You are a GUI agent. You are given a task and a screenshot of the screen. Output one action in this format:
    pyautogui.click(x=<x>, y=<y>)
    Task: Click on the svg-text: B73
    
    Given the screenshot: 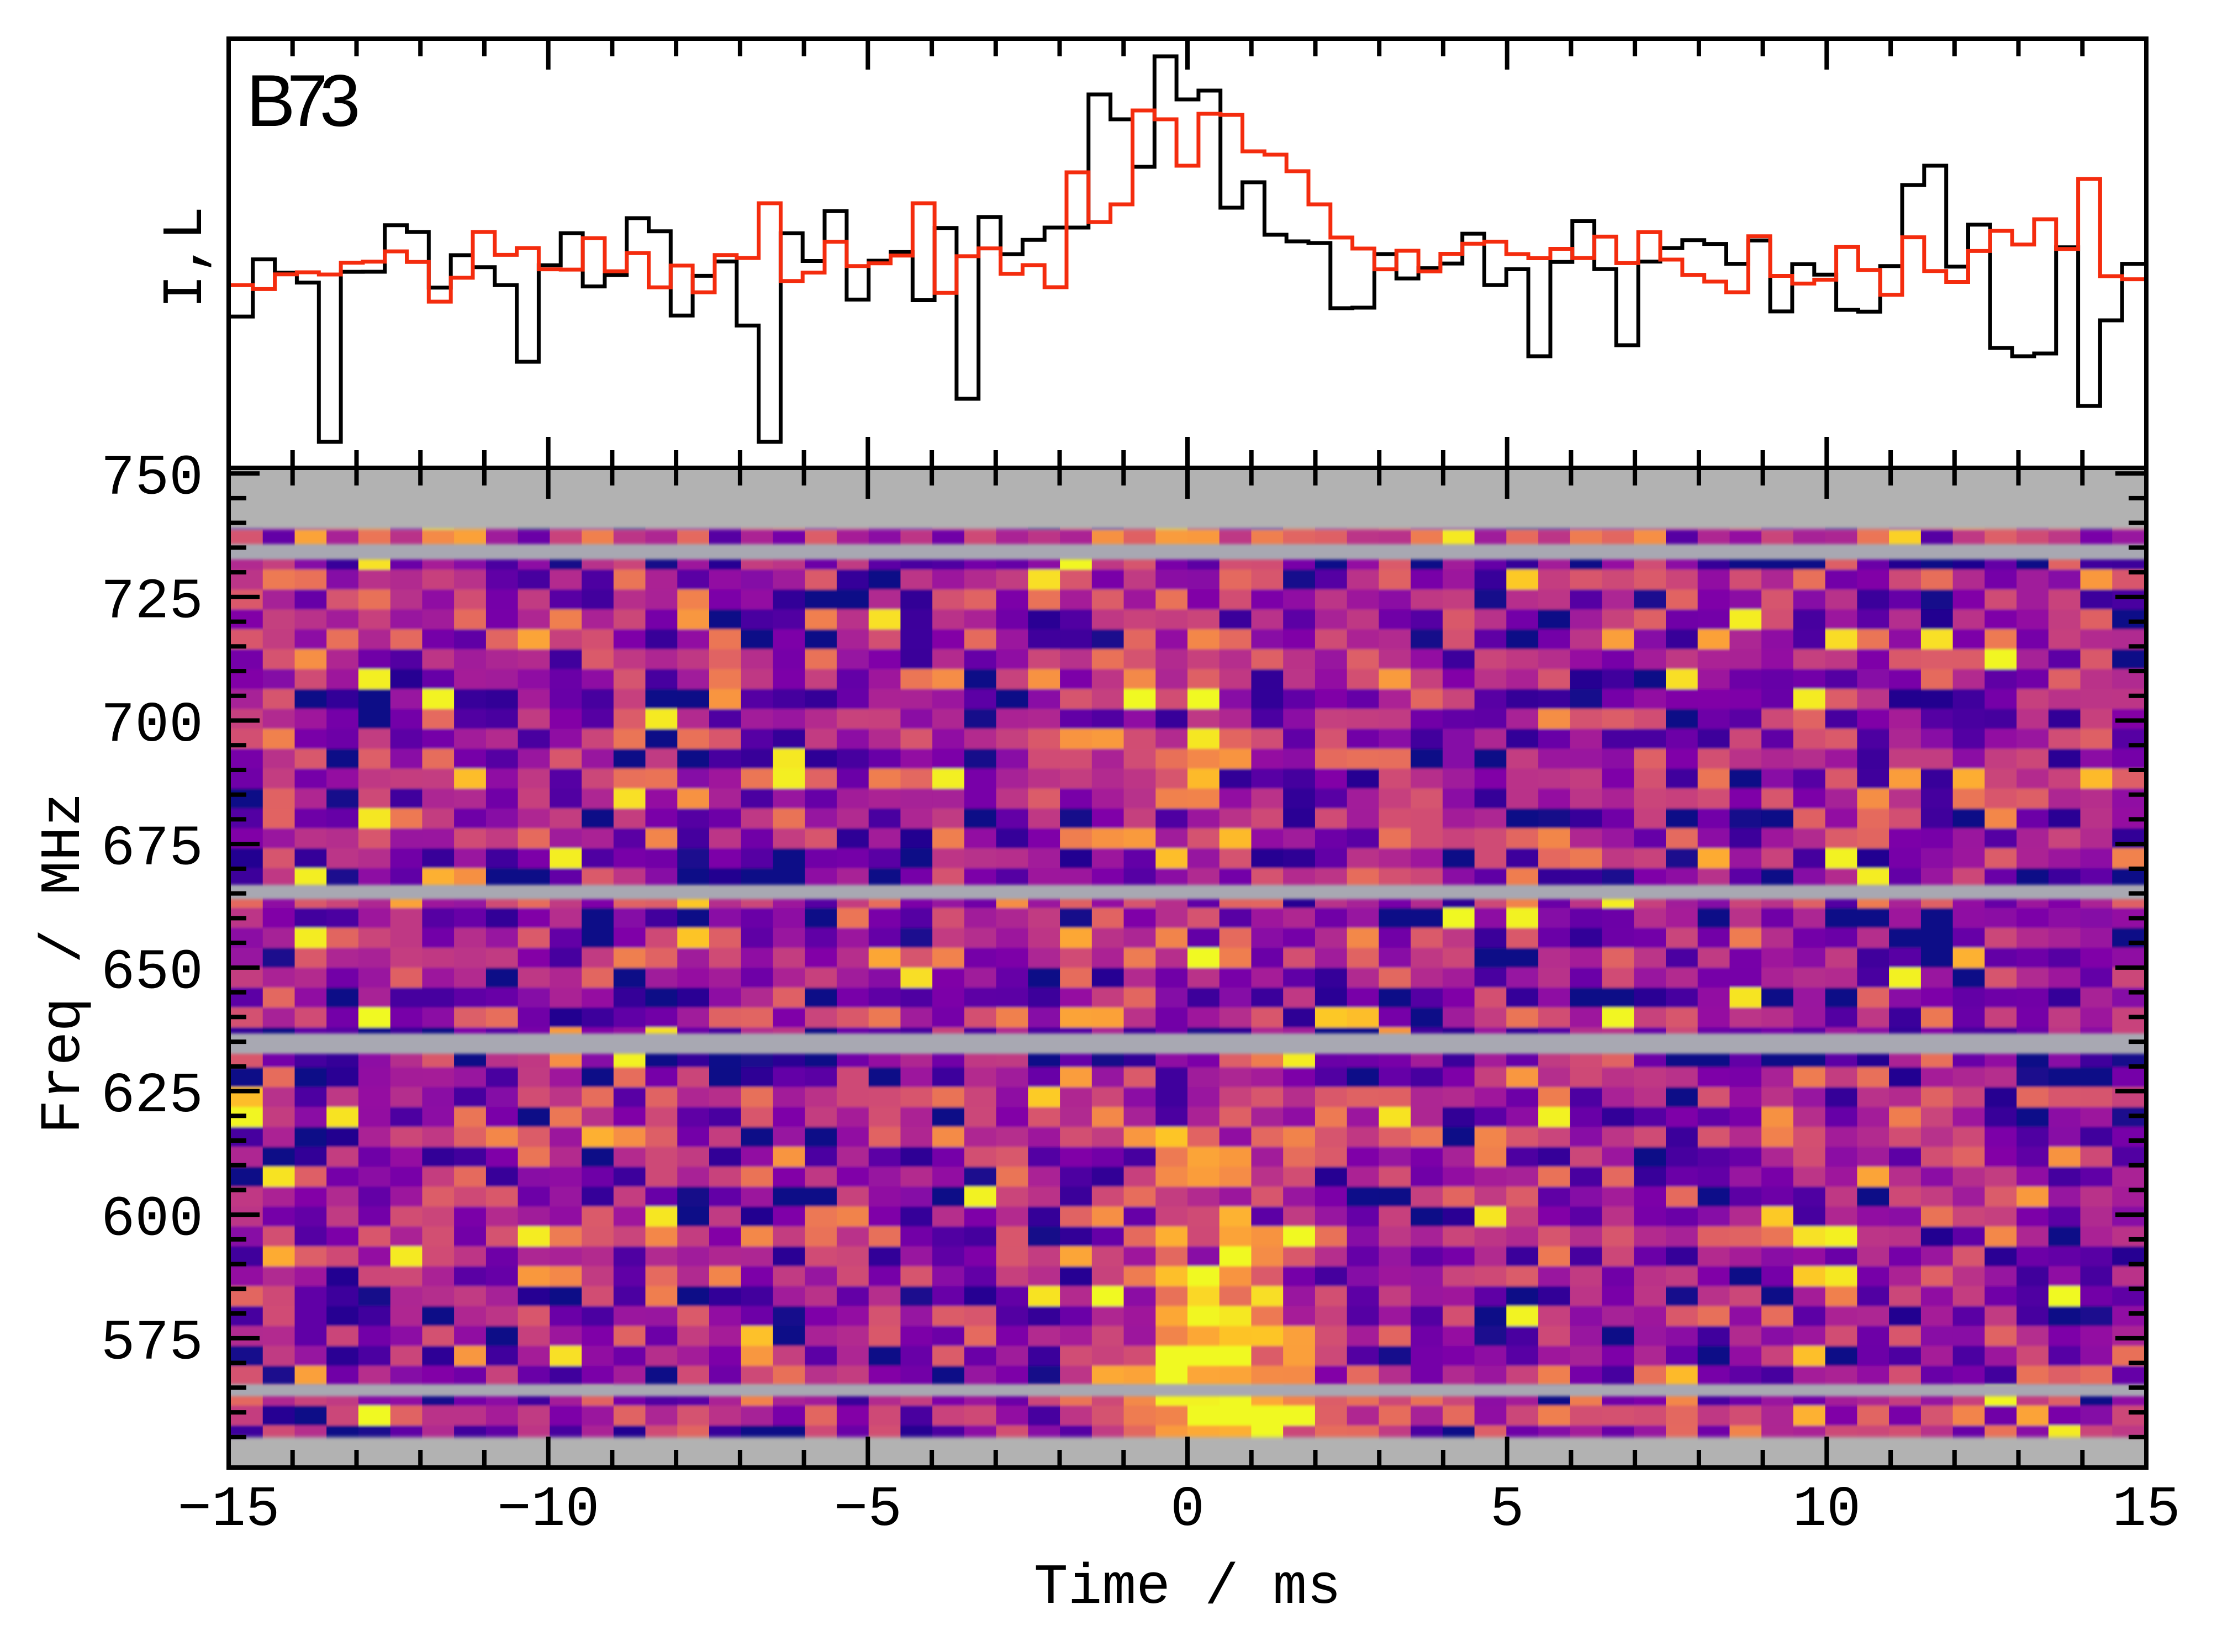 What is the action you would take?
    pyautogui.click(x=302, y=101)
    